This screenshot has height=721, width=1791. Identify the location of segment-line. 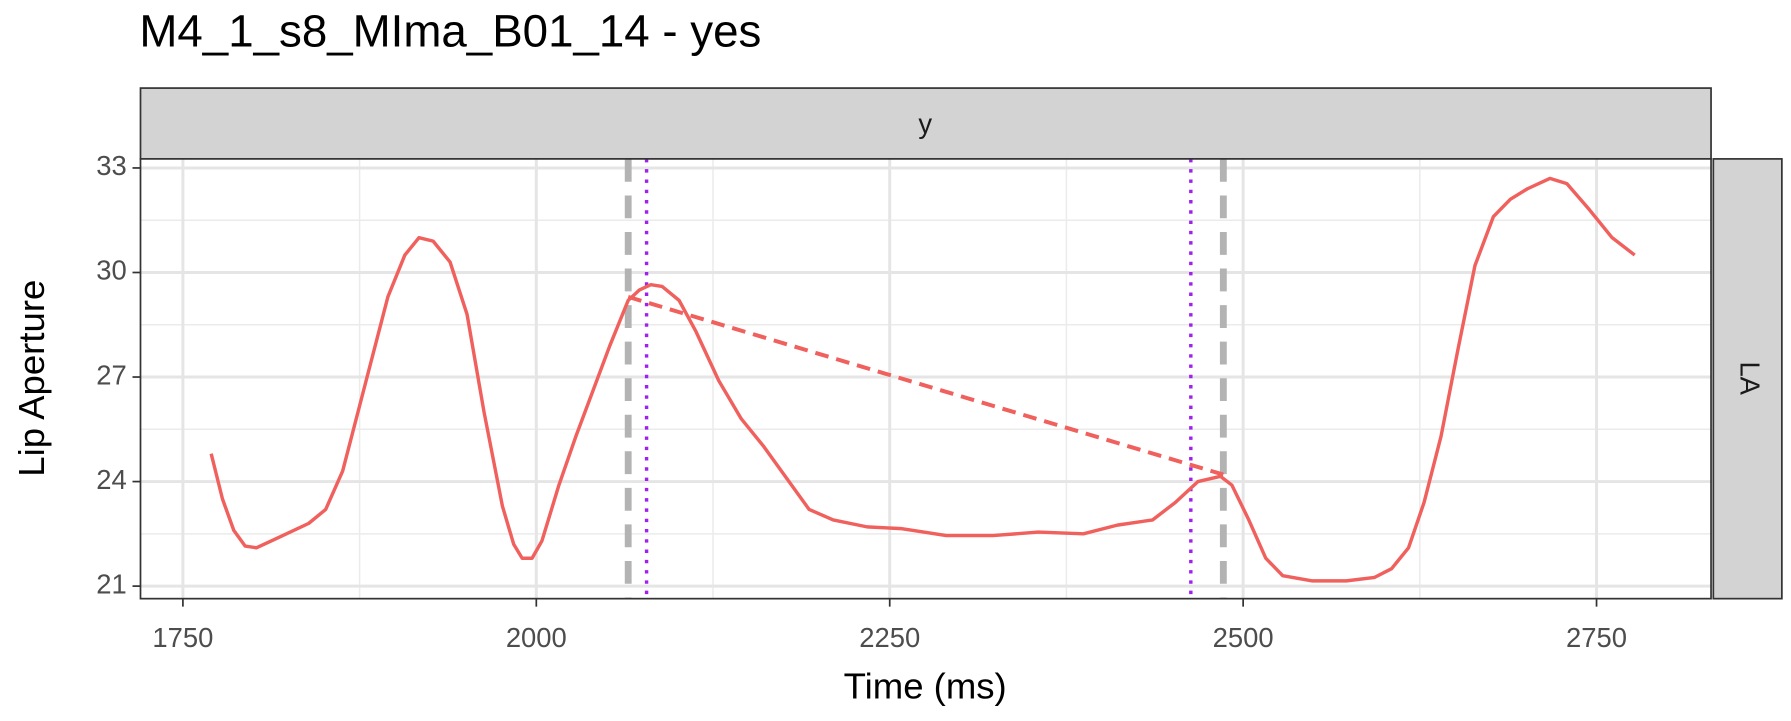
(925, 385).